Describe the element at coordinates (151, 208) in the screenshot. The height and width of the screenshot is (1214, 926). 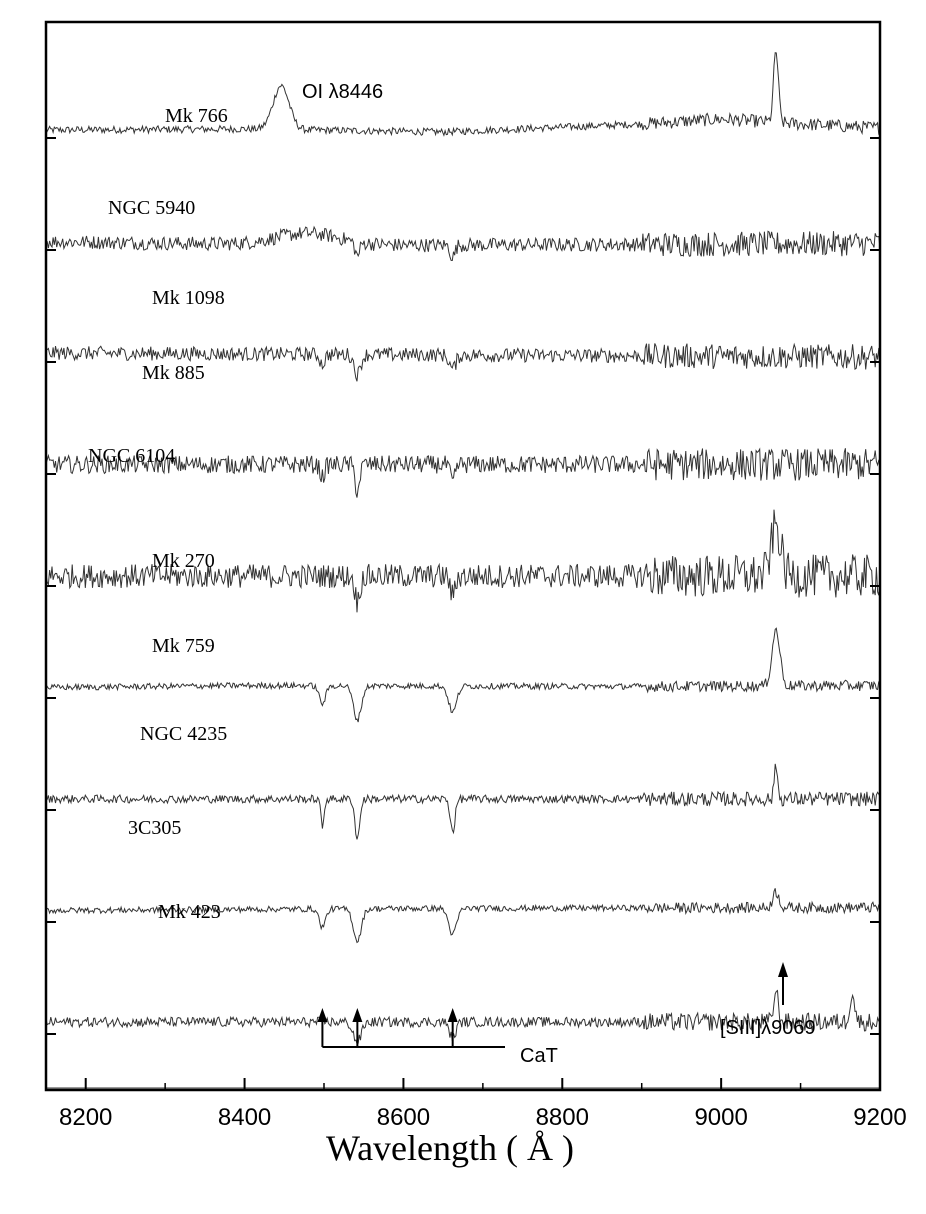
I see `series-label-2: NGC 5940` at that location.